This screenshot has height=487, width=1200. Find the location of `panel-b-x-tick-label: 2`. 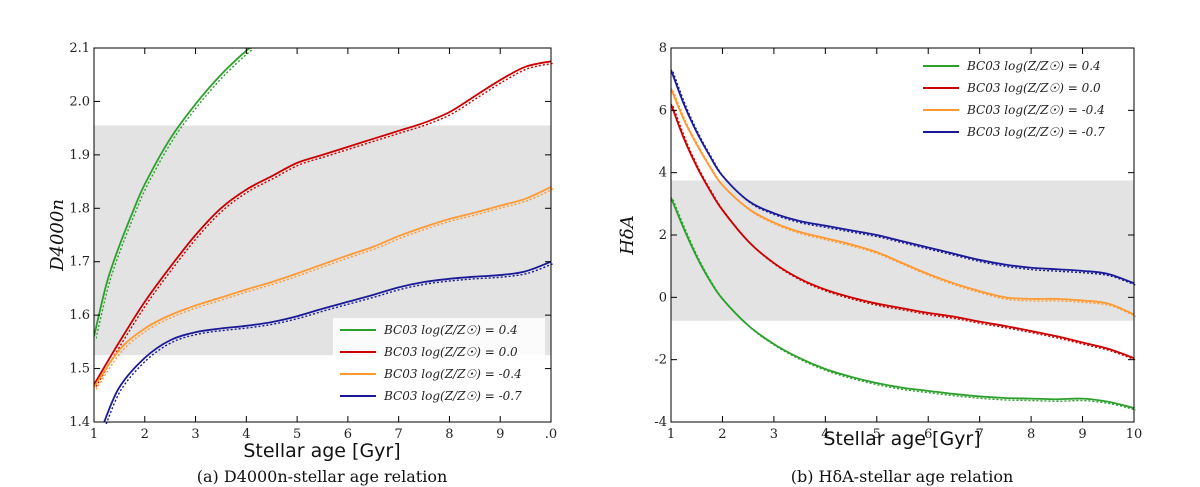

panel-b-x-tick-label: 2 is located at coordinates (722, 434).